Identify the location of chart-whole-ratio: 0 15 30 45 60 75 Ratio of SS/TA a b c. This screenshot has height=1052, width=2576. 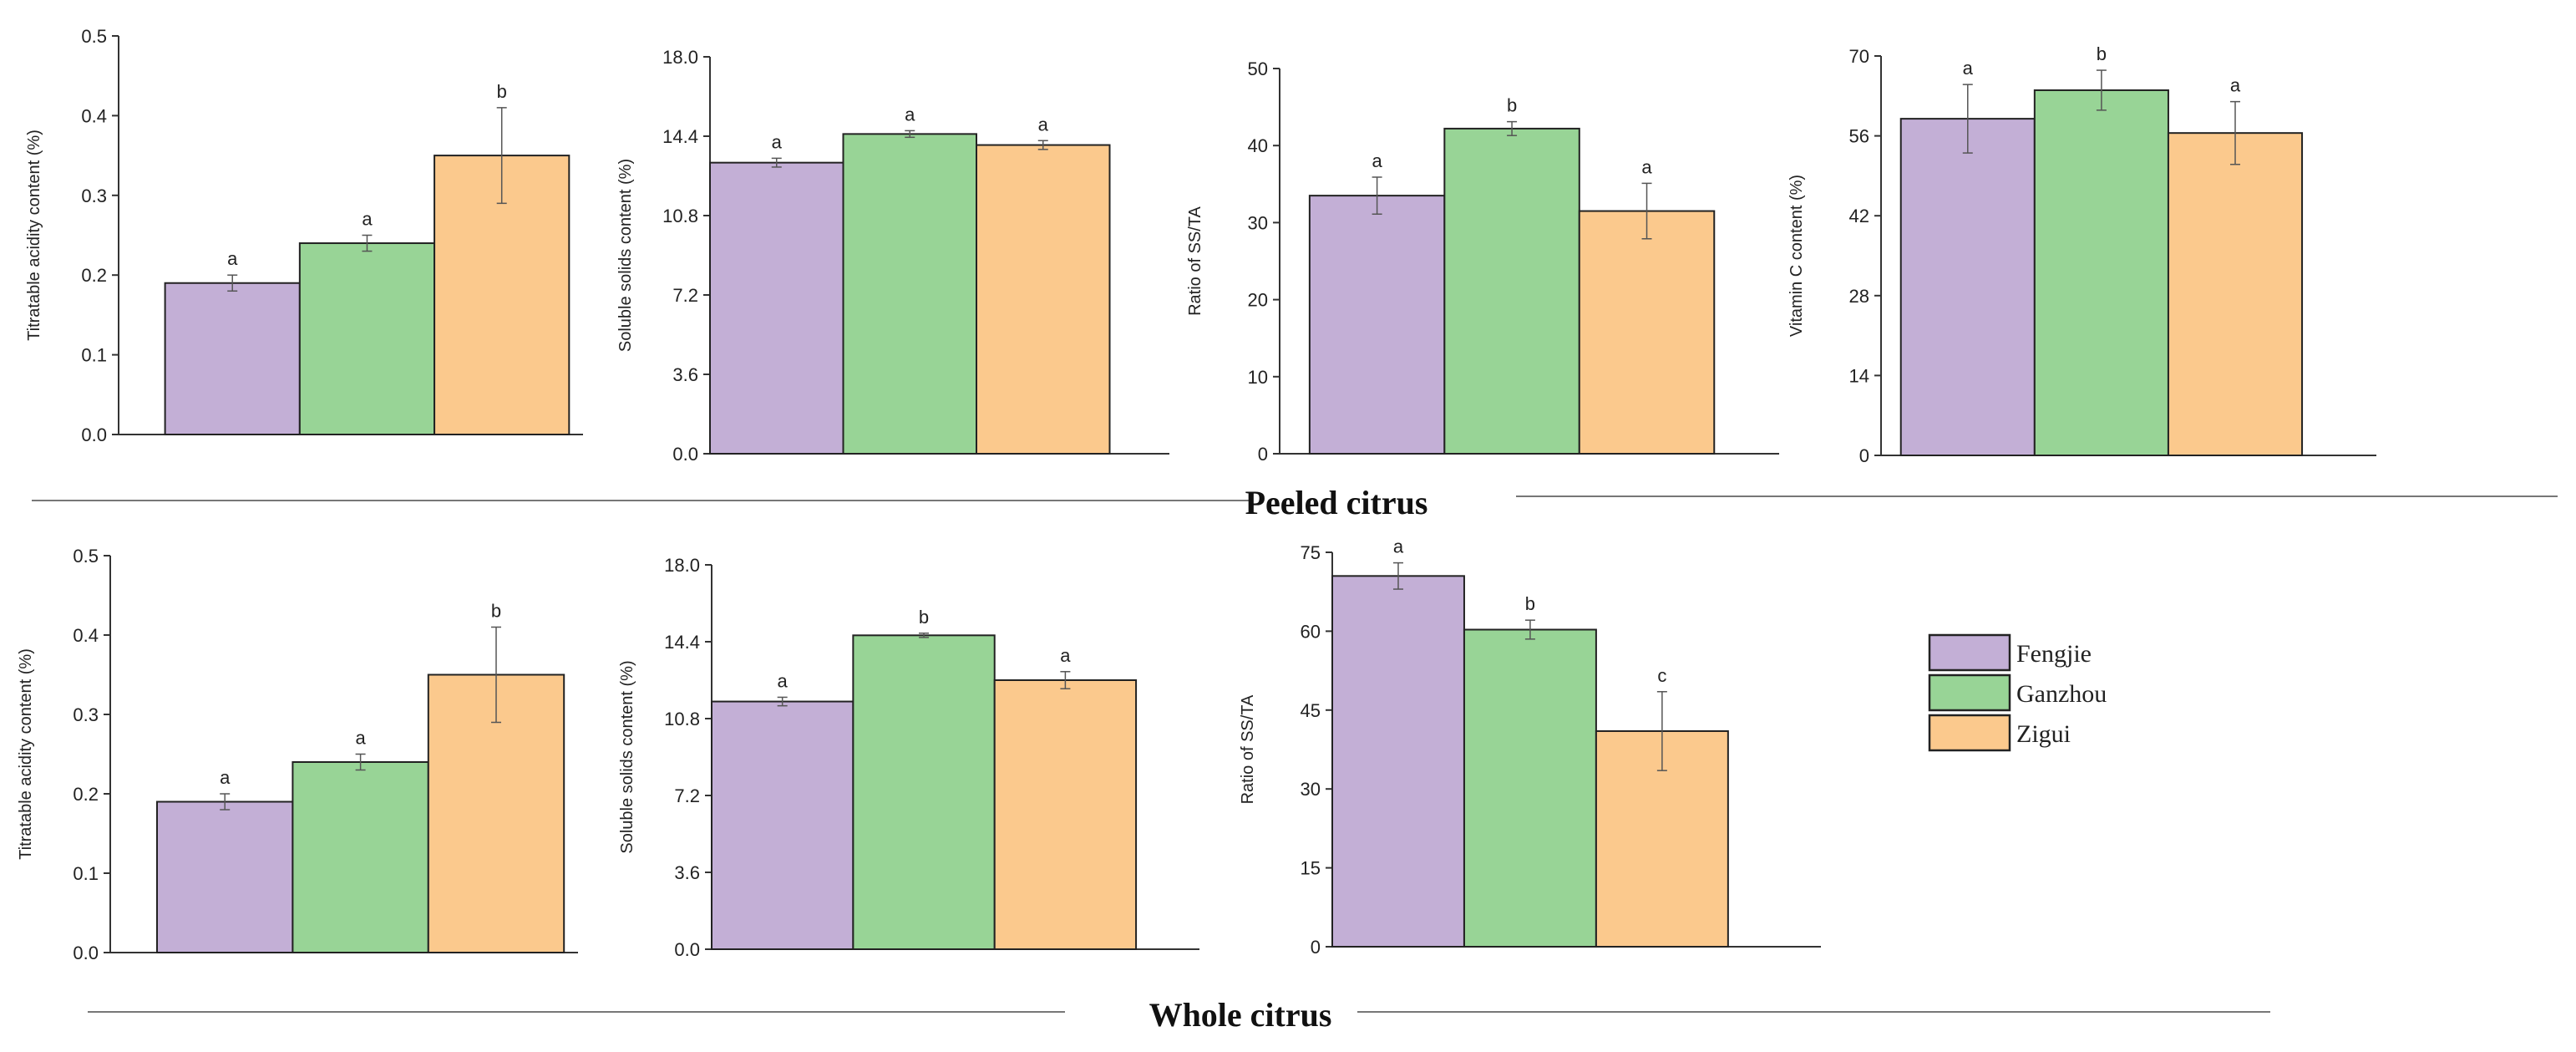
(1530, 747).